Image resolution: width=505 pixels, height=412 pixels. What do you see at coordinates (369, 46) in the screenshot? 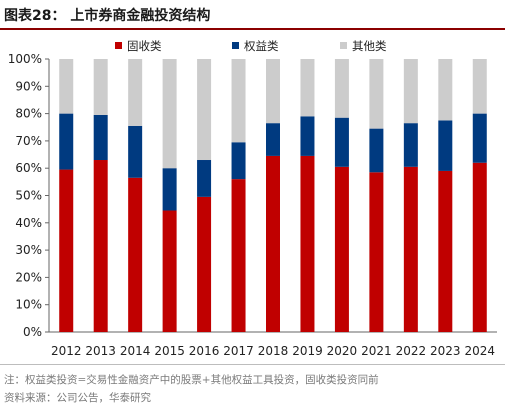
I see `legend-label: 其他类` at bounding box center [369, 46].